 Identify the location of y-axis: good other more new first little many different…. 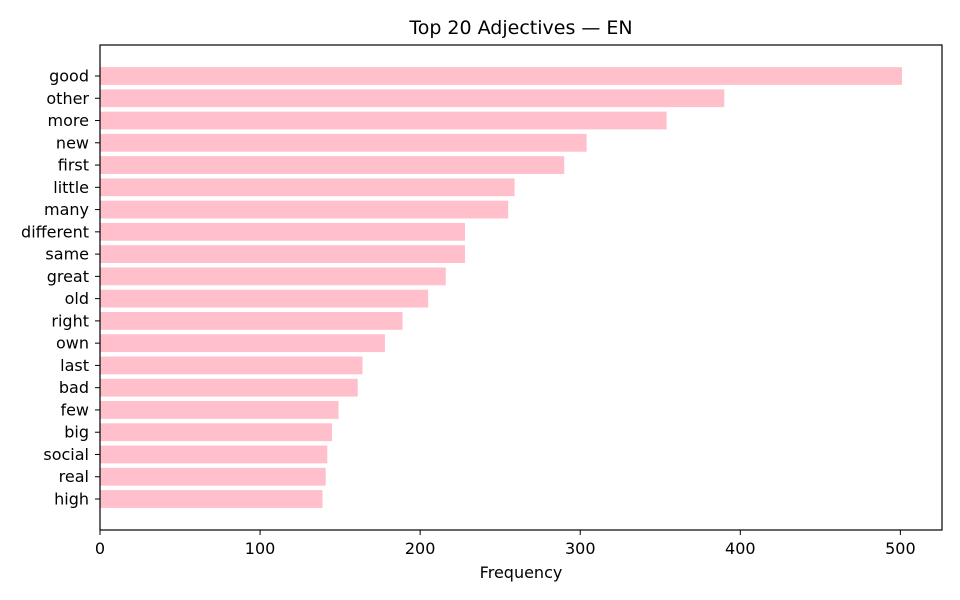
(60, 288).